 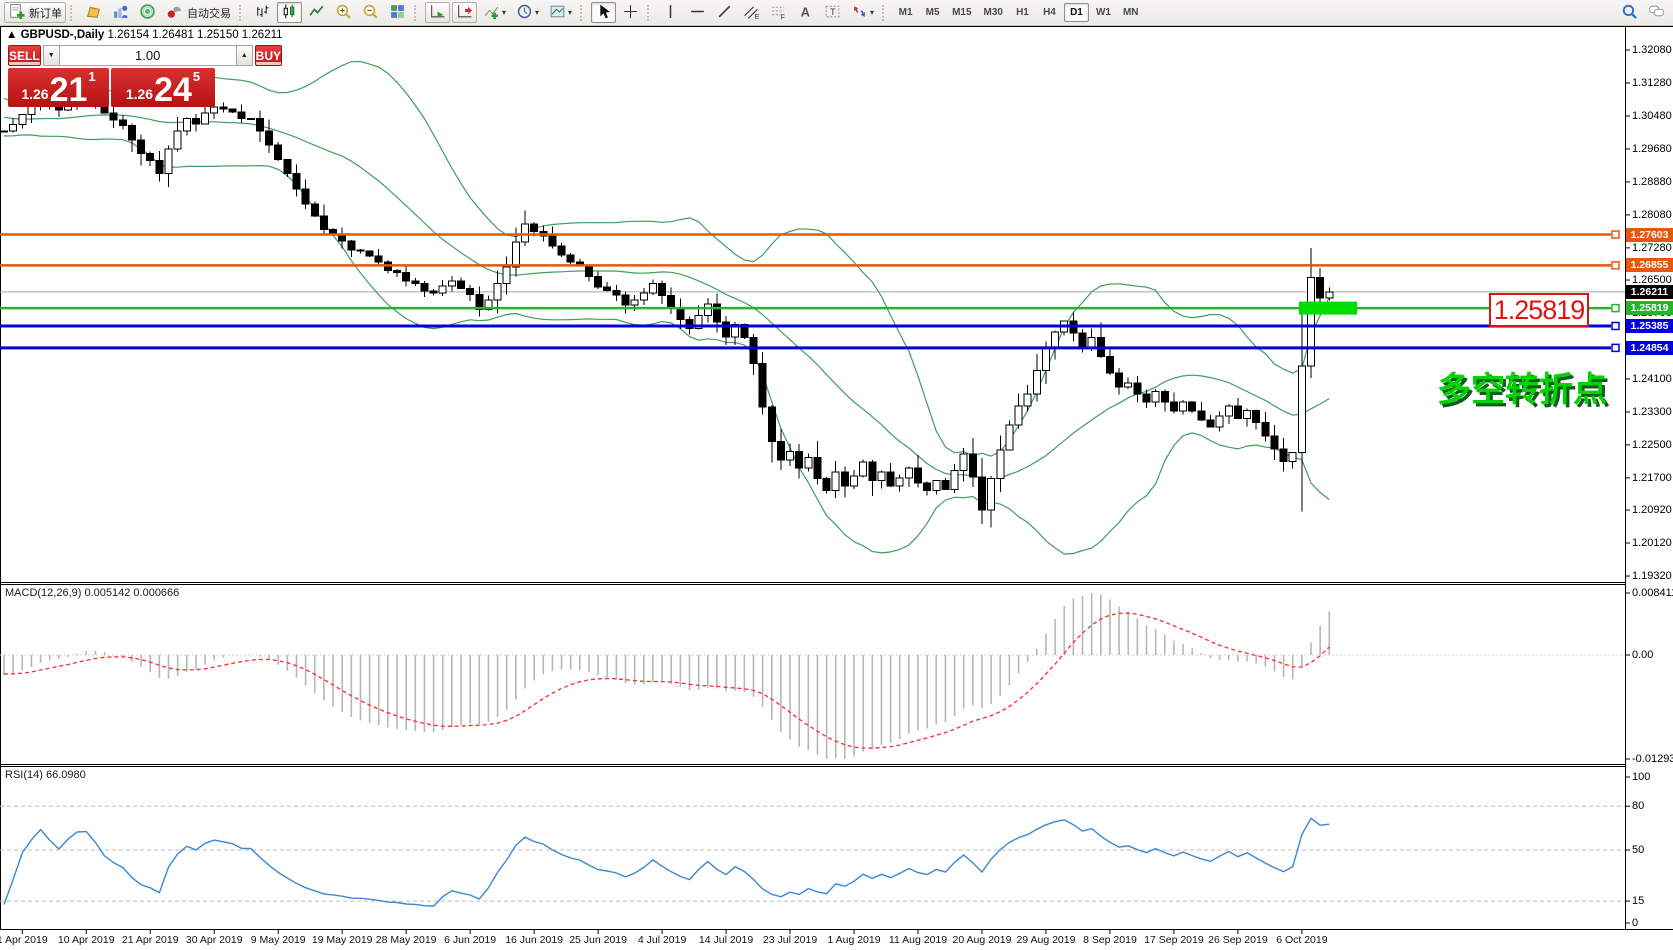 I want to click on ohlc-values: 1.26154 1.26481 1.25150 1.26211, so click(x=195, y=35).